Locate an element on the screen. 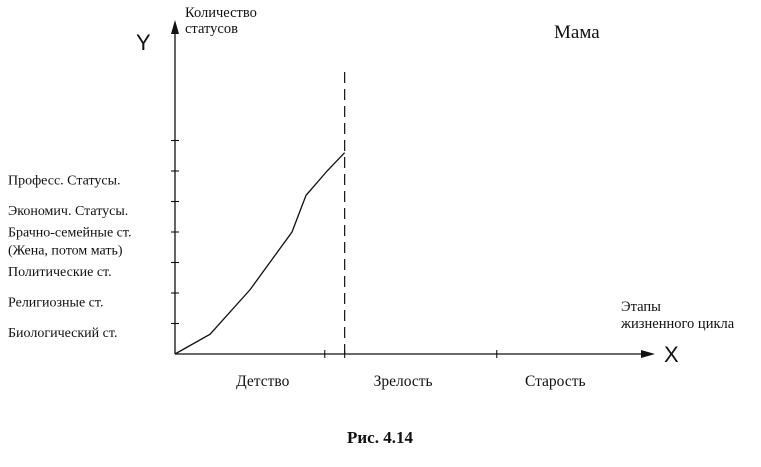 Image resolution: width=761 pixels, height=467 pixels. y-tick-label: Политические ст. is located at coordinates (60, 272).